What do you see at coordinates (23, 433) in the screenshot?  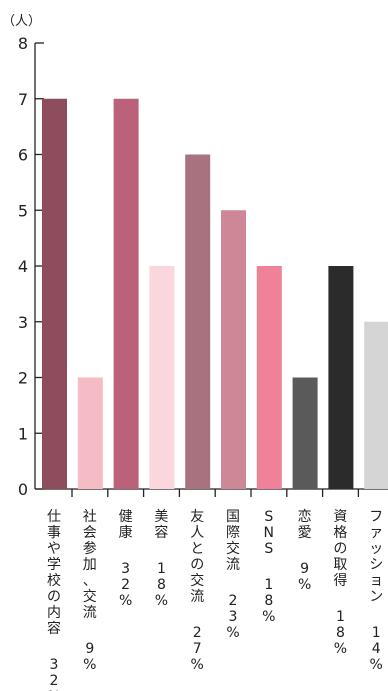 I see `y-tick-label: 1` at bounding box center [23, 433].